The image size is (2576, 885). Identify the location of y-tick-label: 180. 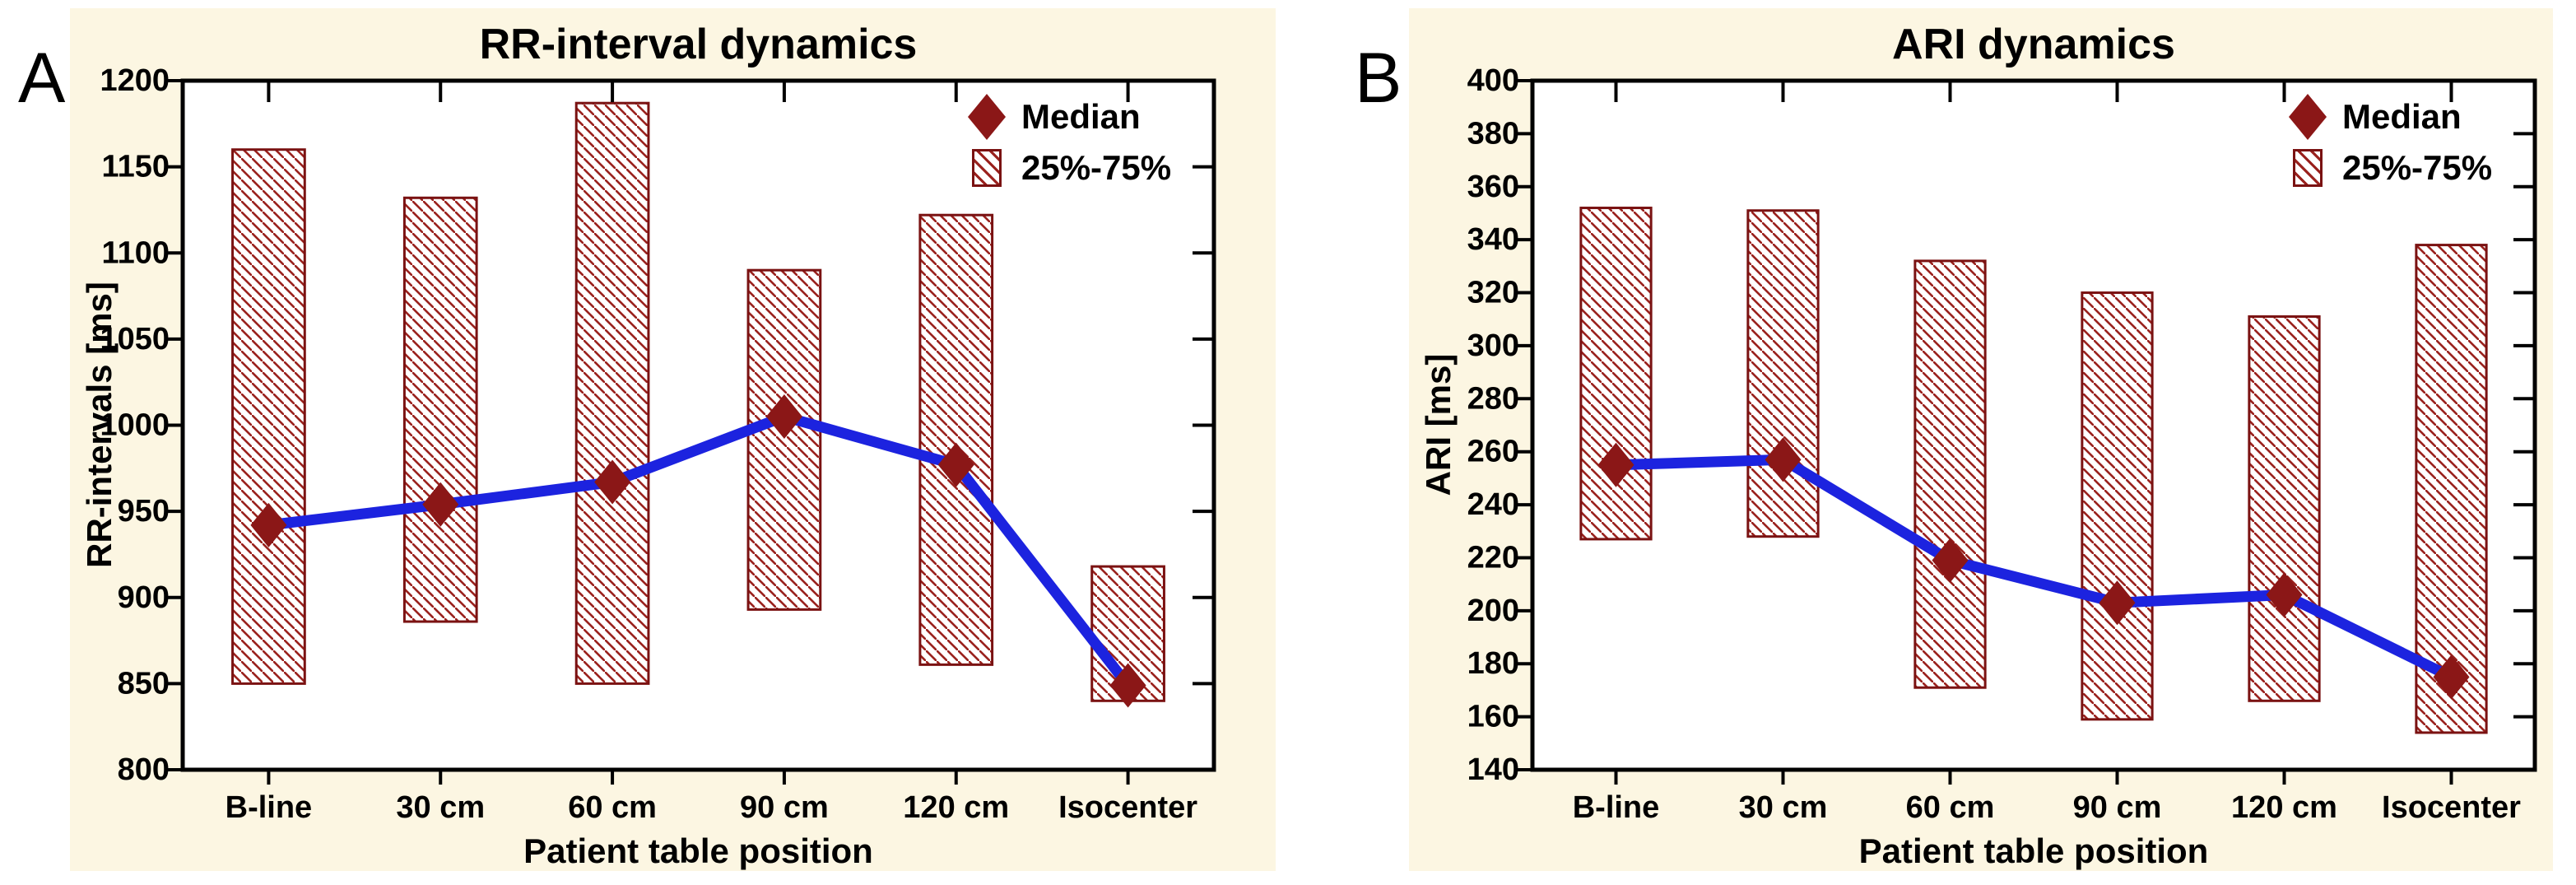
(1493, 663).